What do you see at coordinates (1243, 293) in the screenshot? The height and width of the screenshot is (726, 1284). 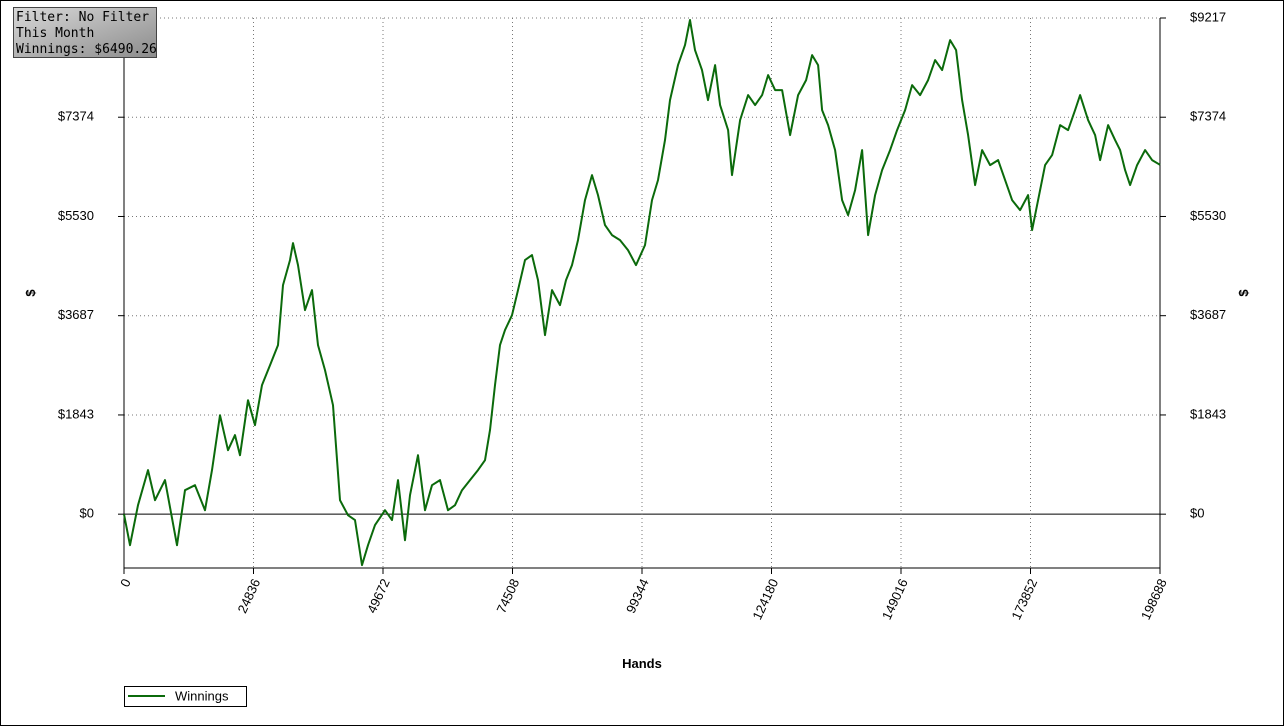 I see `y2-axis-title: $` at bounding box center [1243, 293].